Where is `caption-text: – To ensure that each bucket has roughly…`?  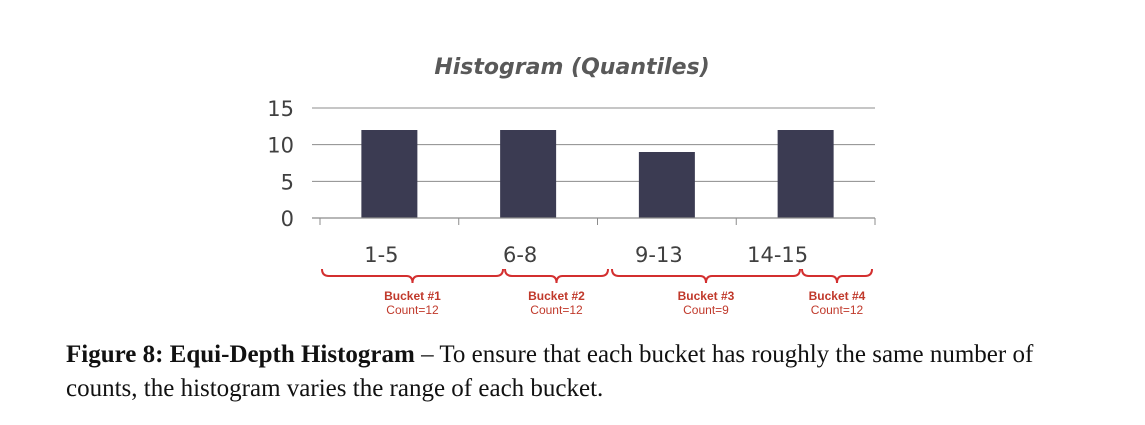
caption-text: – To ensure that each bucket has roughly… is located at coordinates (550, 371).